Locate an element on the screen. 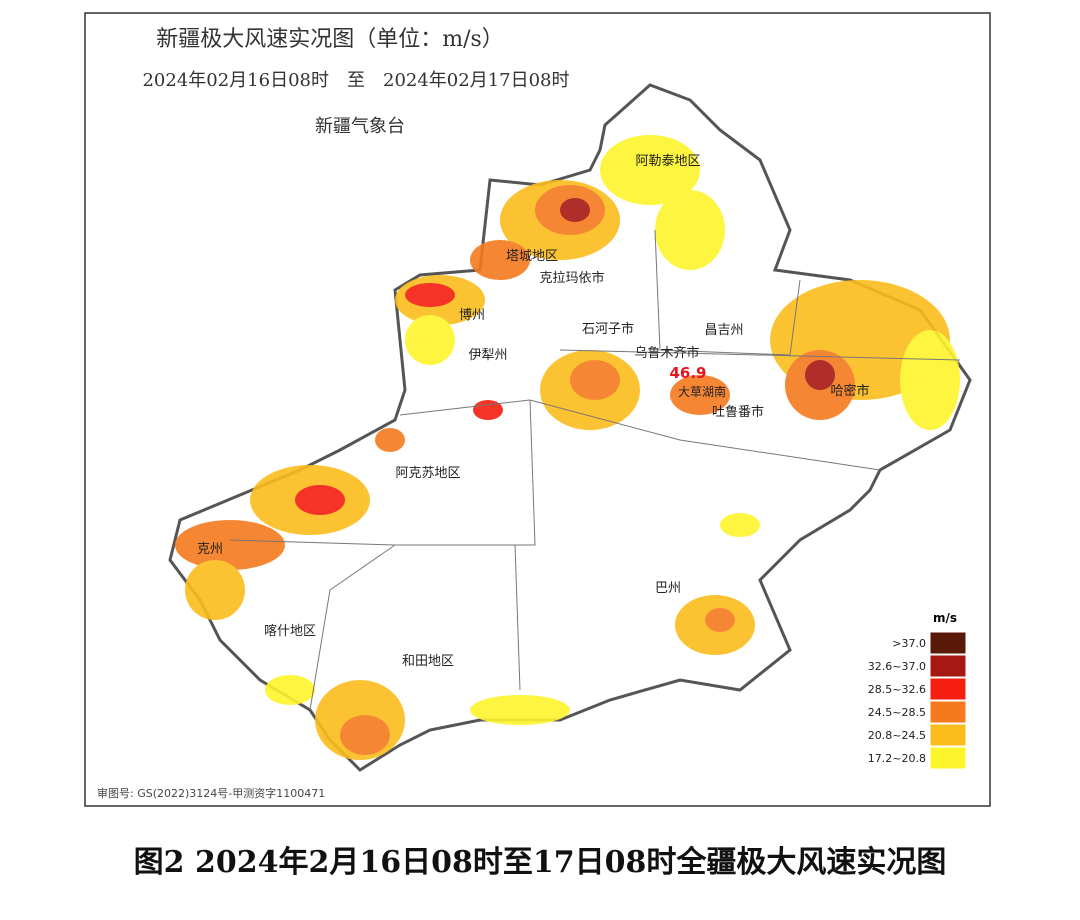 The image size is (1080, 920). legend-unit: m/s is located at coordinates (945, 618).